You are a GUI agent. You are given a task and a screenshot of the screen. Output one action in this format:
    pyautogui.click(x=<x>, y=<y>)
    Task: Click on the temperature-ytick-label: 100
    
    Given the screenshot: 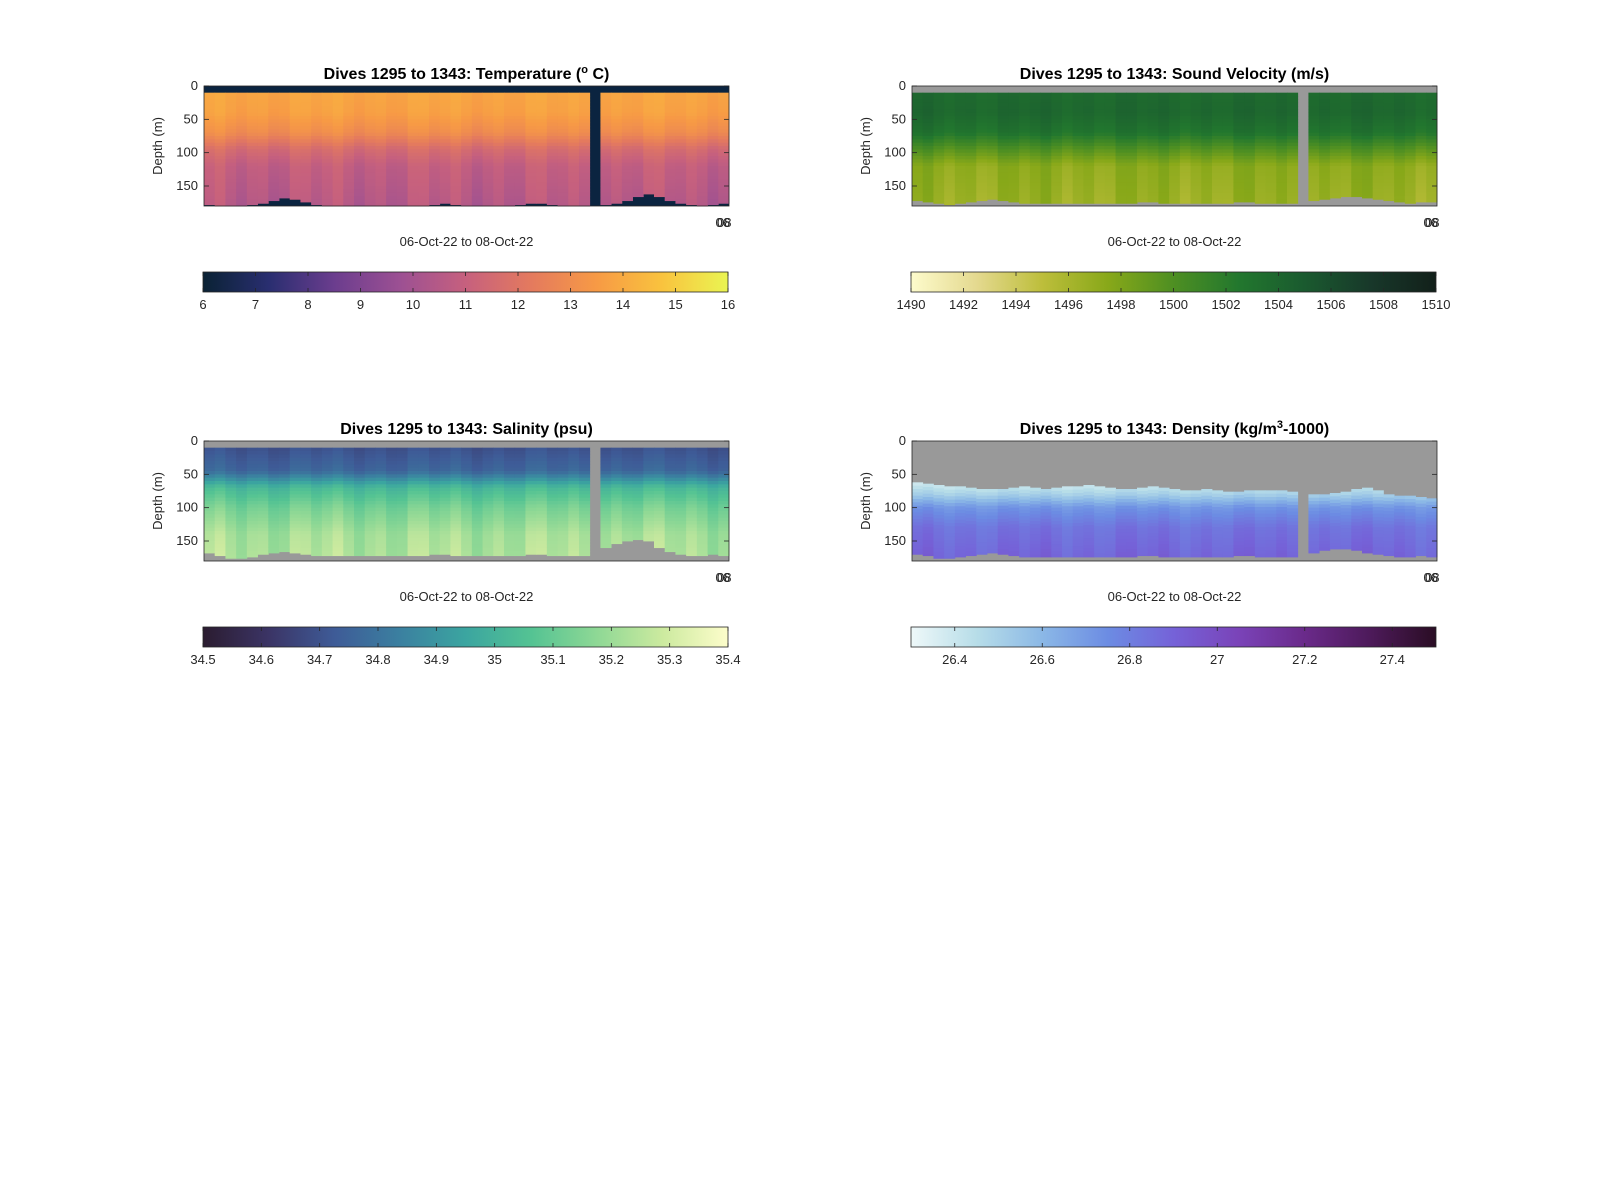 What is the action you would take?
    pyautogui.click(x=187, y=152)
    